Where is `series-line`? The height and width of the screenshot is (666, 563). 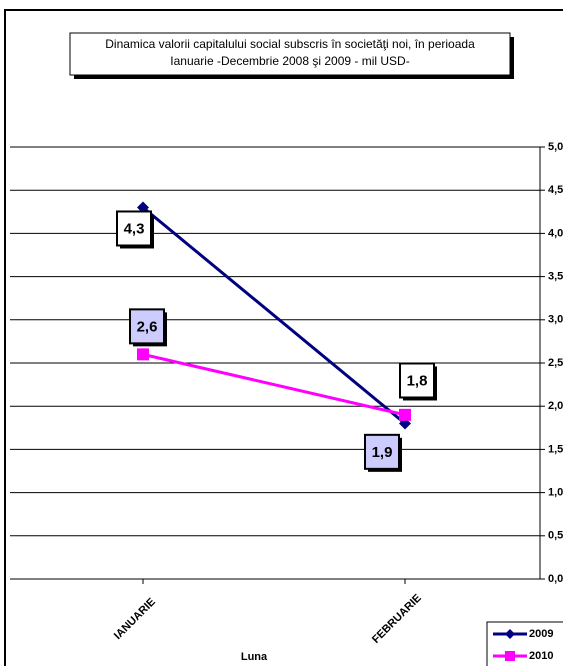 series-line is located at coordinates (274, 384).